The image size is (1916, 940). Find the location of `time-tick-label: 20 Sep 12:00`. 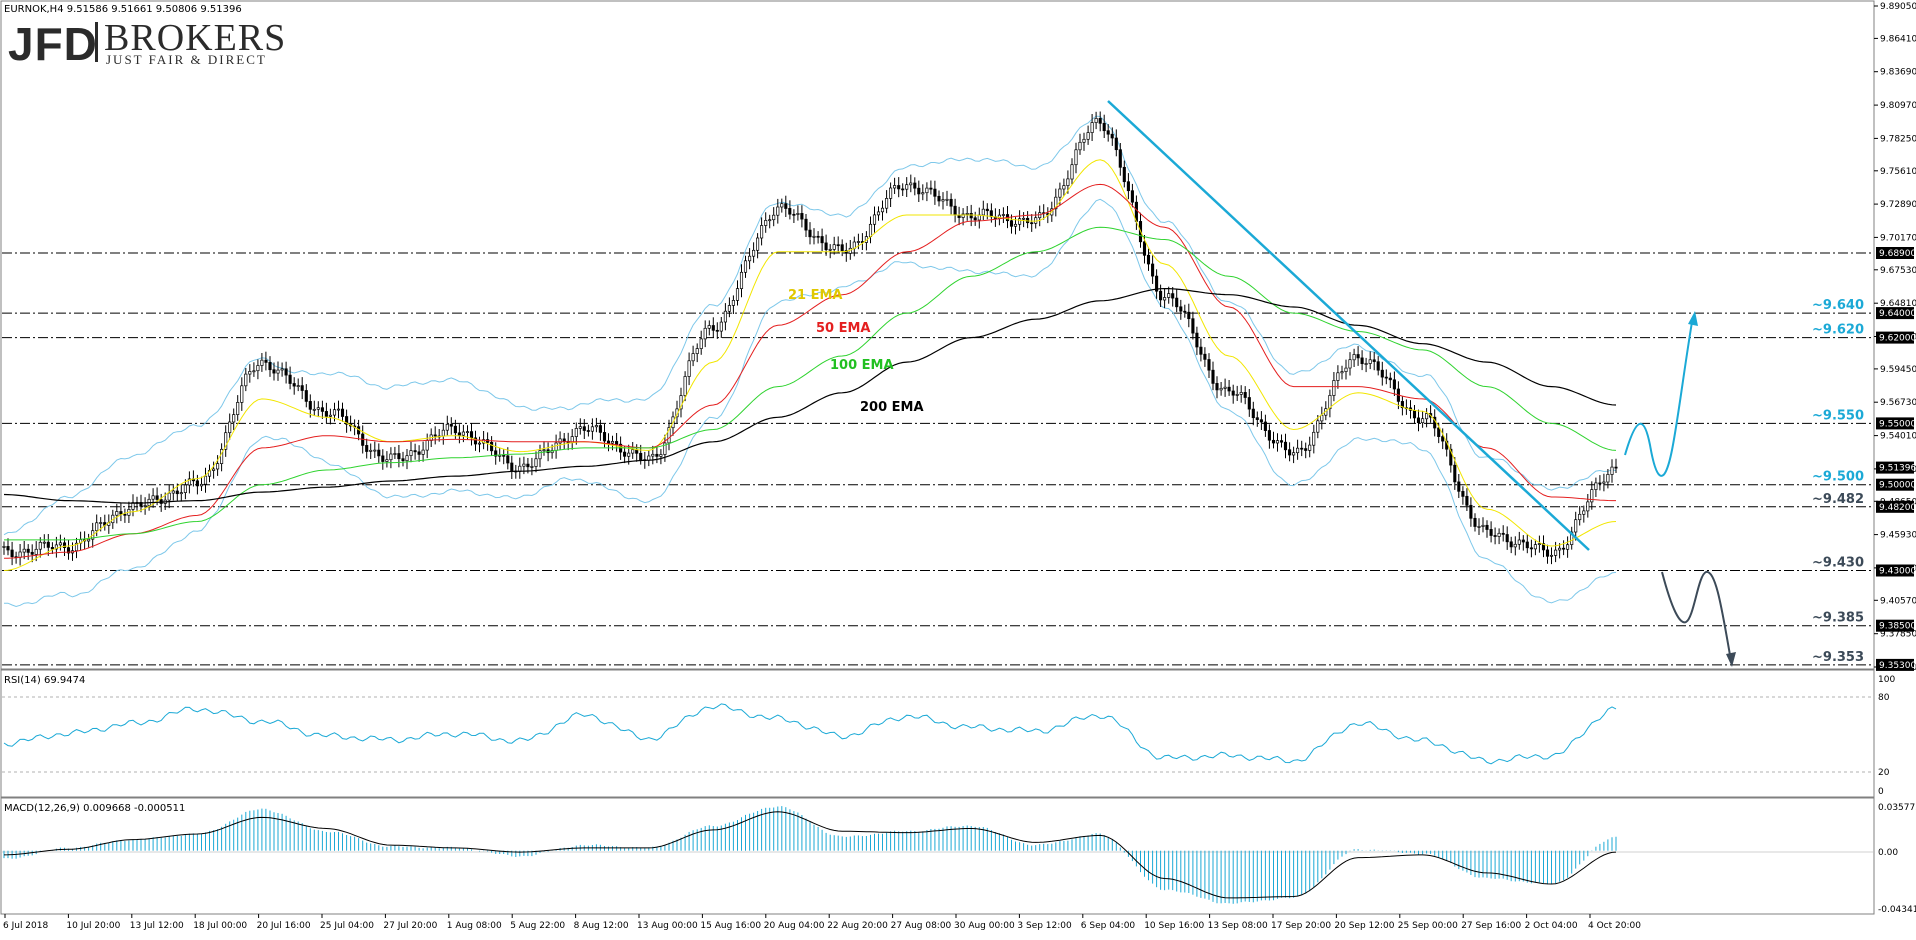

time-tick-label: 20 Sep 12:00 is located at coordinates (1364, 926).